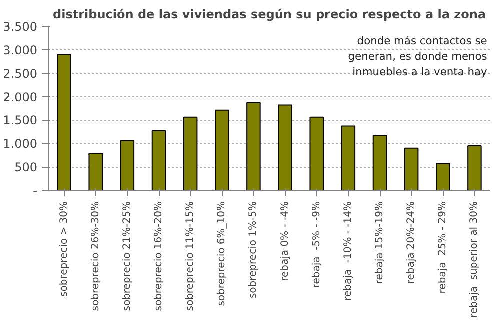  What do you see at coordinates (316, 244) in the screenshot?
I see `x-tick-label: rebaja -5% - -9%` at bounding box center [316, 244].